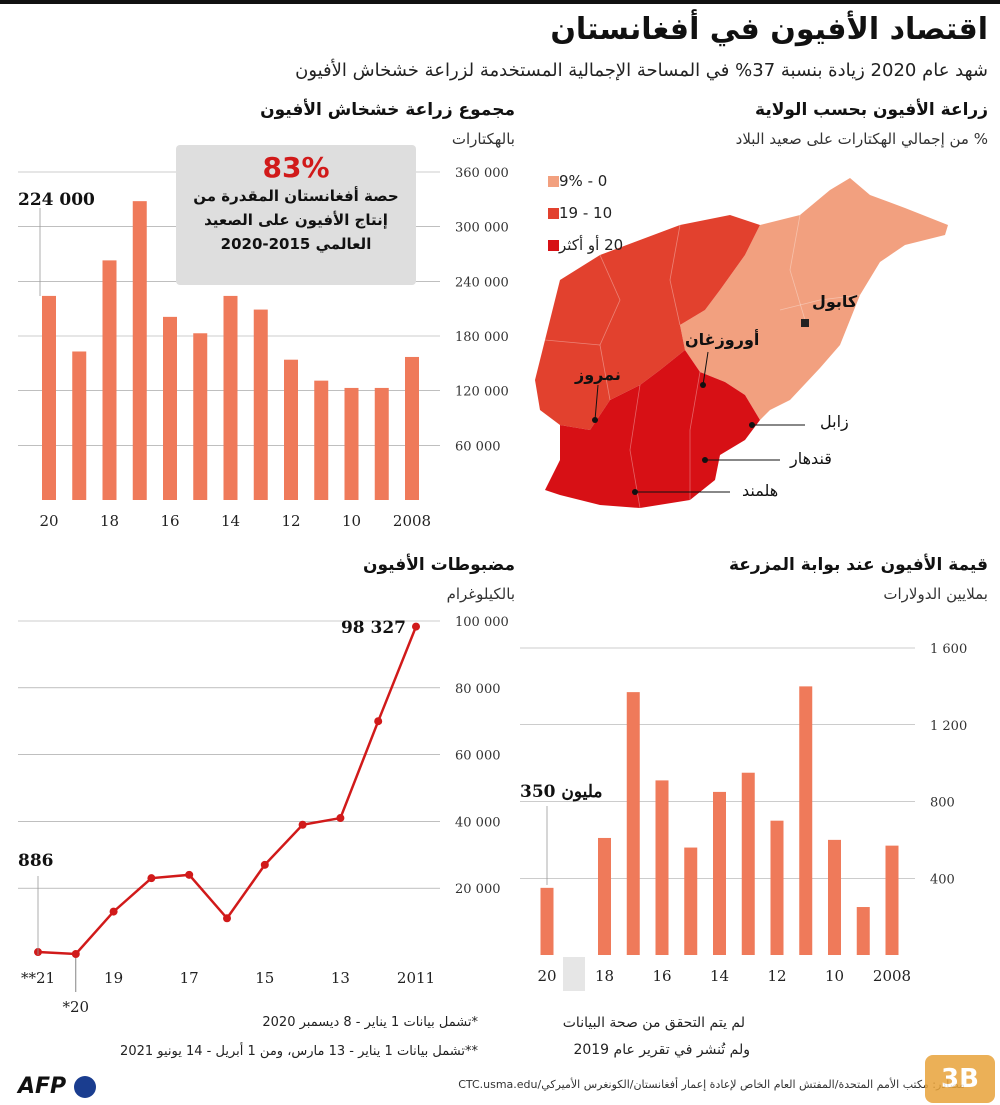 This screenshot has width=1000, height=1105. Describe the element at coordinates (596, 402) in the screenshot. I see `nimroz-leader` at that location.